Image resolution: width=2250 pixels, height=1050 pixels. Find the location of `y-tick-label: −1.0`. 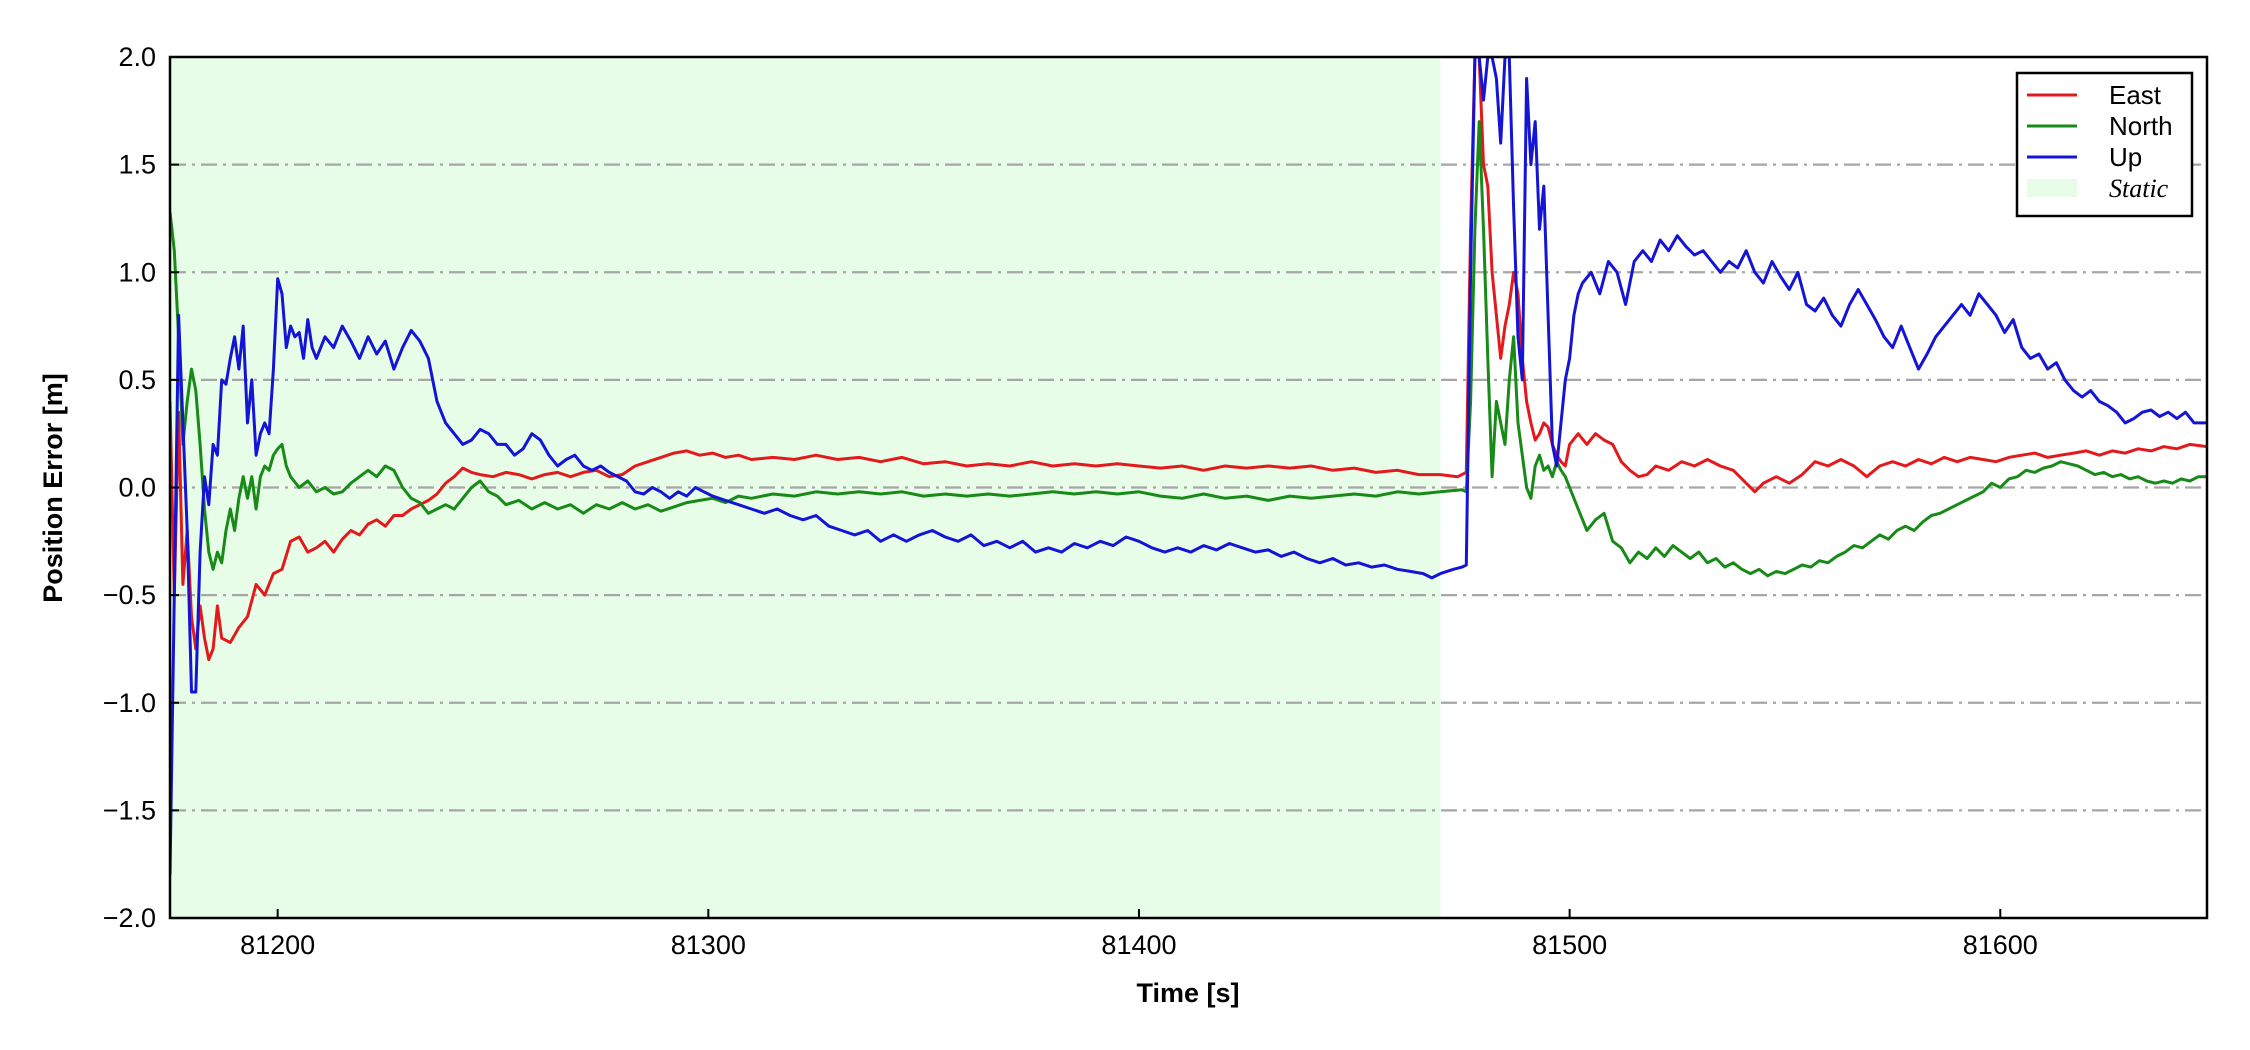

y-tick-label: −1.0 is located at coordinates (129, 703).